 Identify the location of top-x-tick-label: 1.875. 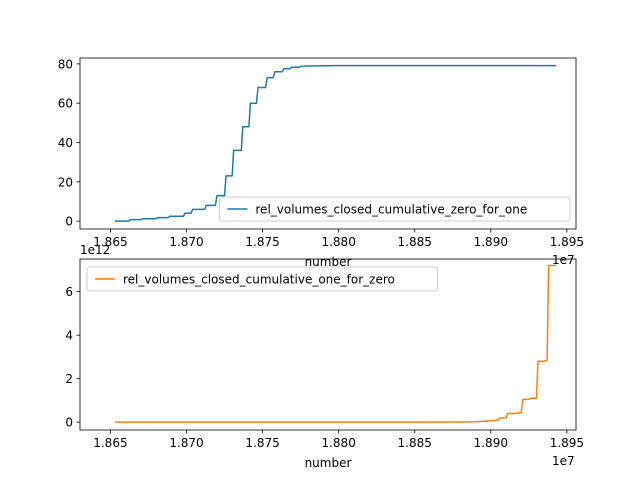
(262, 242).